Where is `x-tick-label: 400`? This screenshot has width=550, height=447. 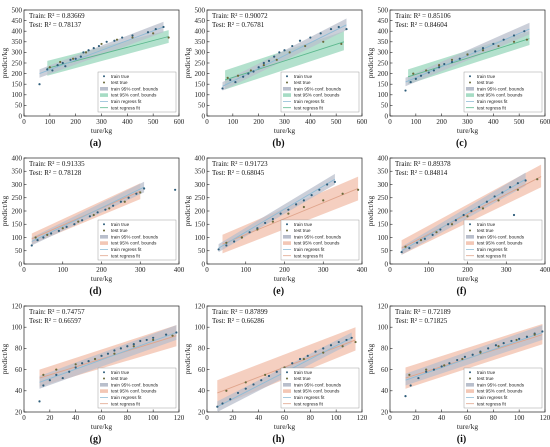
x-tick-label: 400 is located at coordinates (179, 270).